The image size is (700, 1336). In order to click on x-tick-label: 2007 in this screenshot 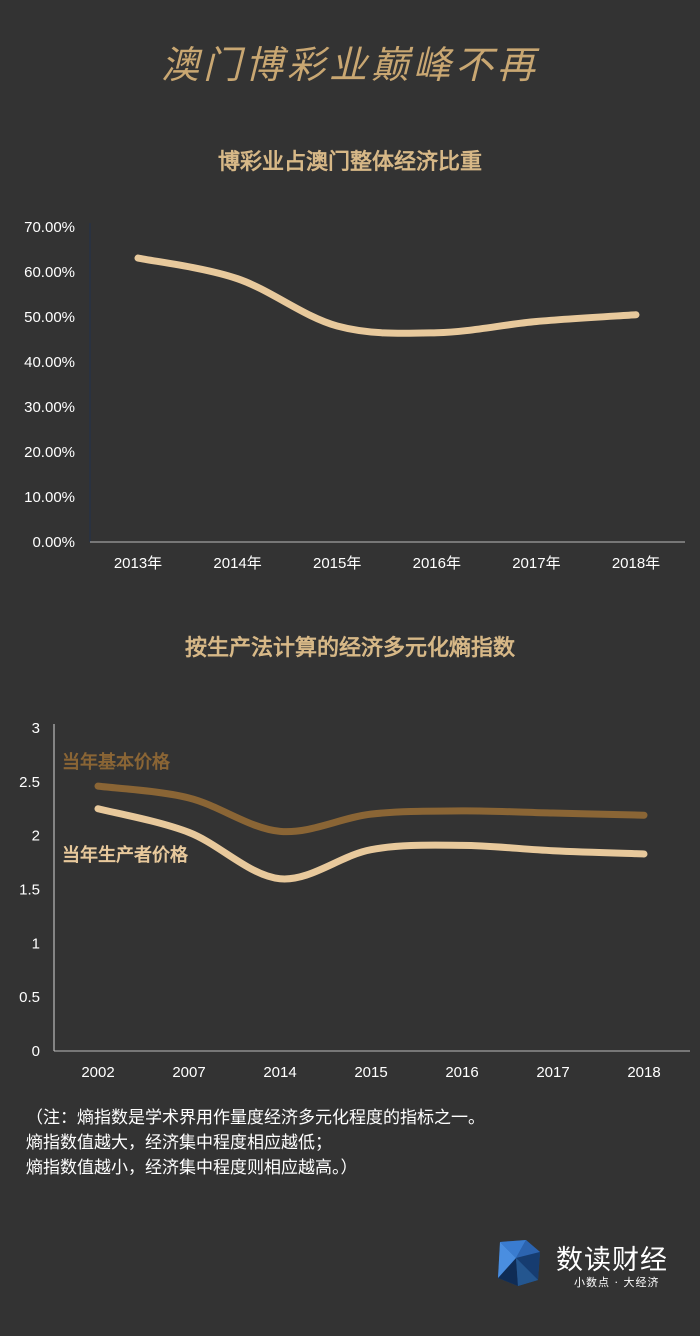, I will do `click(188, 1072)`.